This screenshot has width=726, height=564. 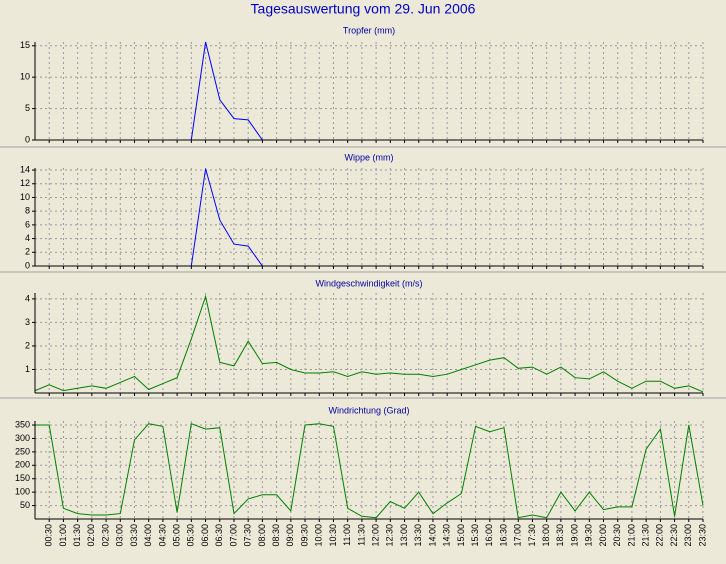 What do you see at coordinates (390, 535) in the screenshot?
I see `x-tick-label: 12:30` at bounding box center [390, 535].